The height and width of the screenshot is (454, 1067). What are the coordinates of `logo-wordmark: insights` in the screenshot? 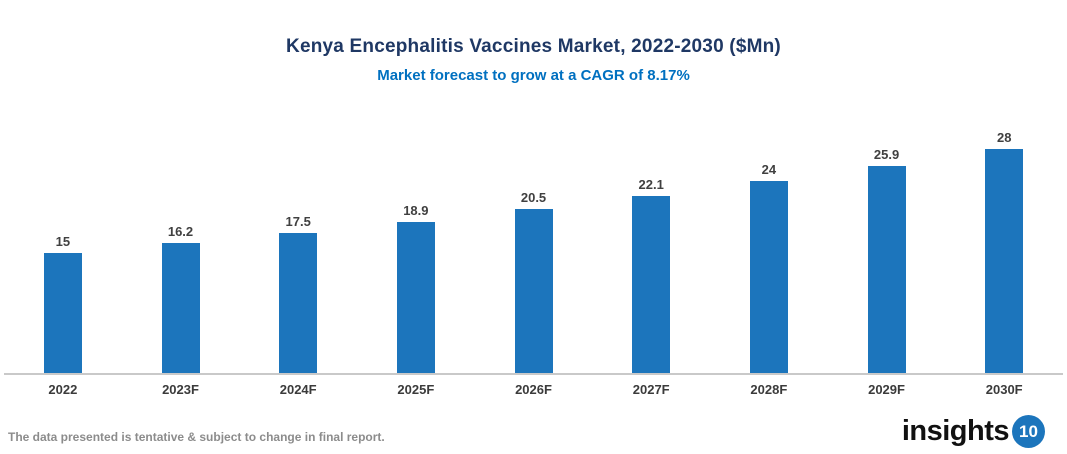 It's located at (955, 431).